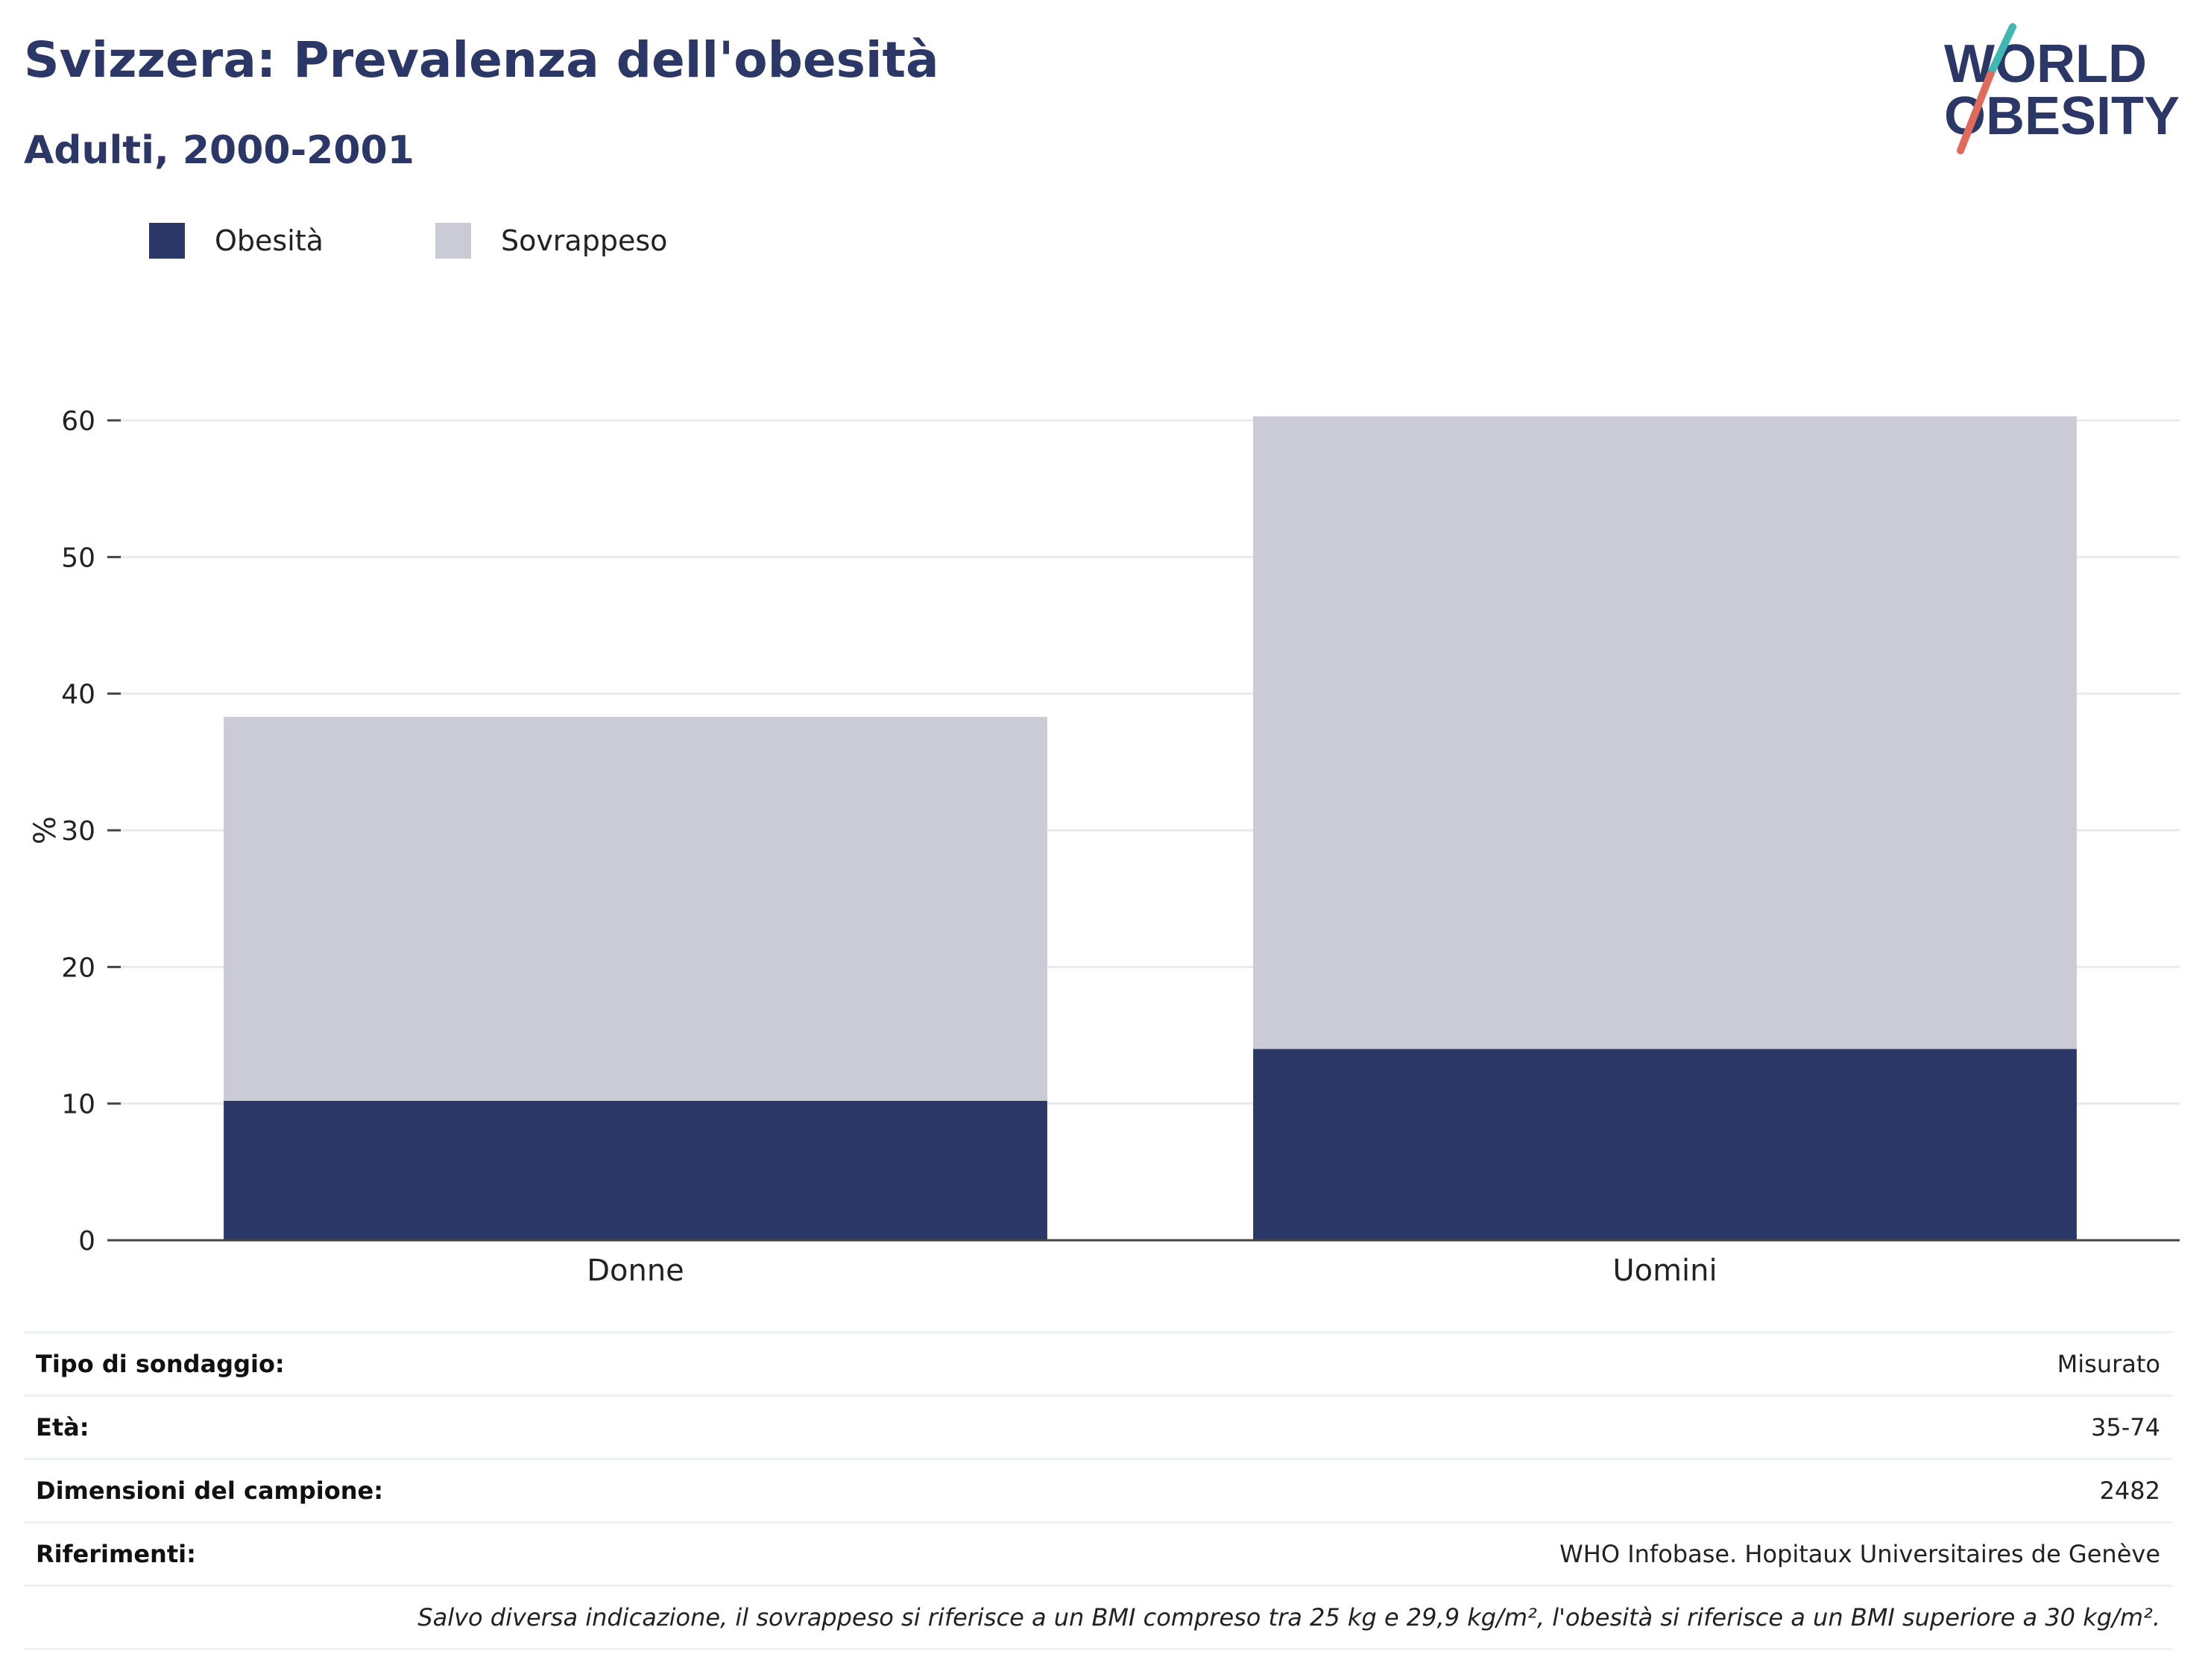  I want to click on bar-donne-sovrappeso, so click(635, 908).